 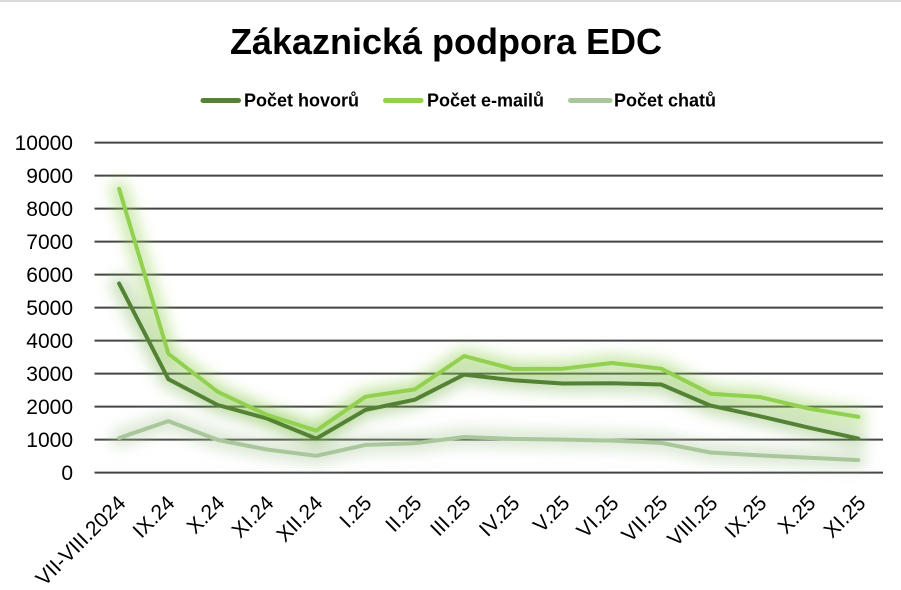 What do you see at coordinates (49, 275) in the screenshot?
I see `svg-text: 6000` at bounding box center [49, 275].